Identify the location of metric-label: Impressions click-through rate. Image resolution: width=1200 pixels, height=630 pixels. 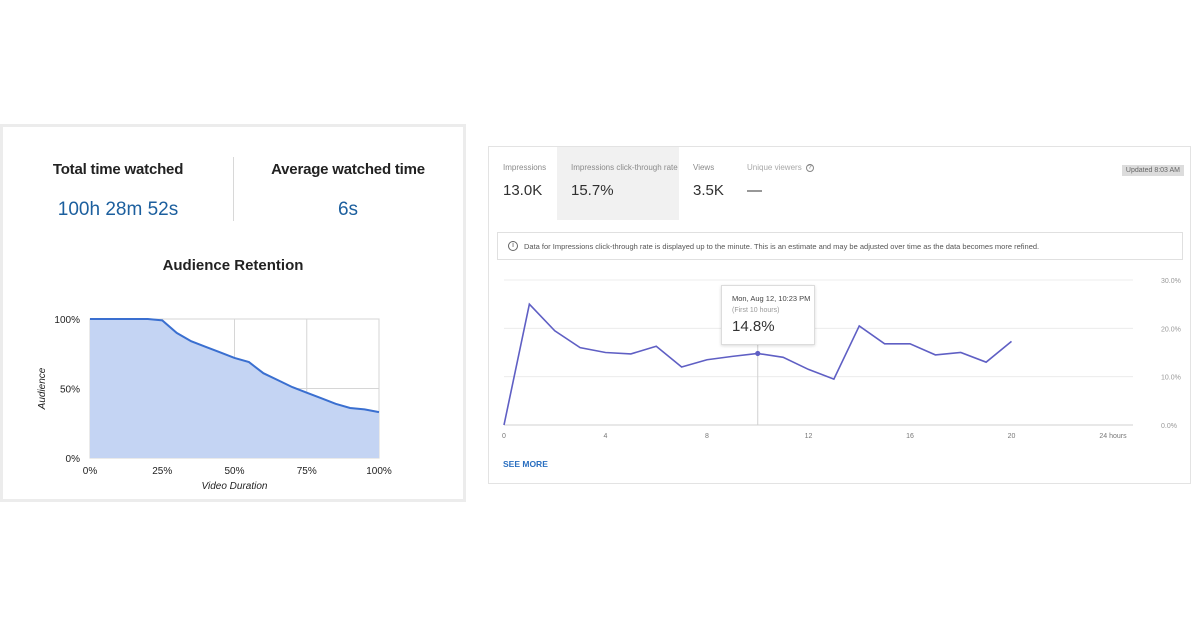
(624, 167).